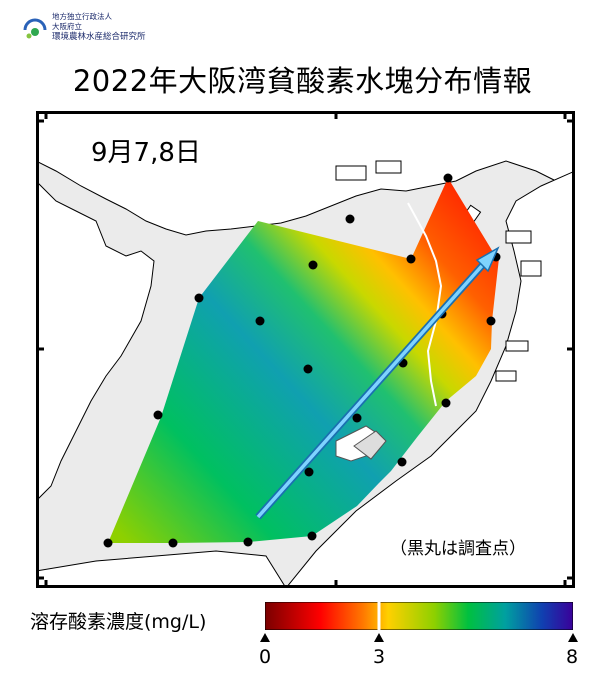 The image size is (605, 680). What do you see at coordinates (67, 26) in the screenshot?
I see `org-name-line2: 大阪府立` at bounding box center [67, 26].